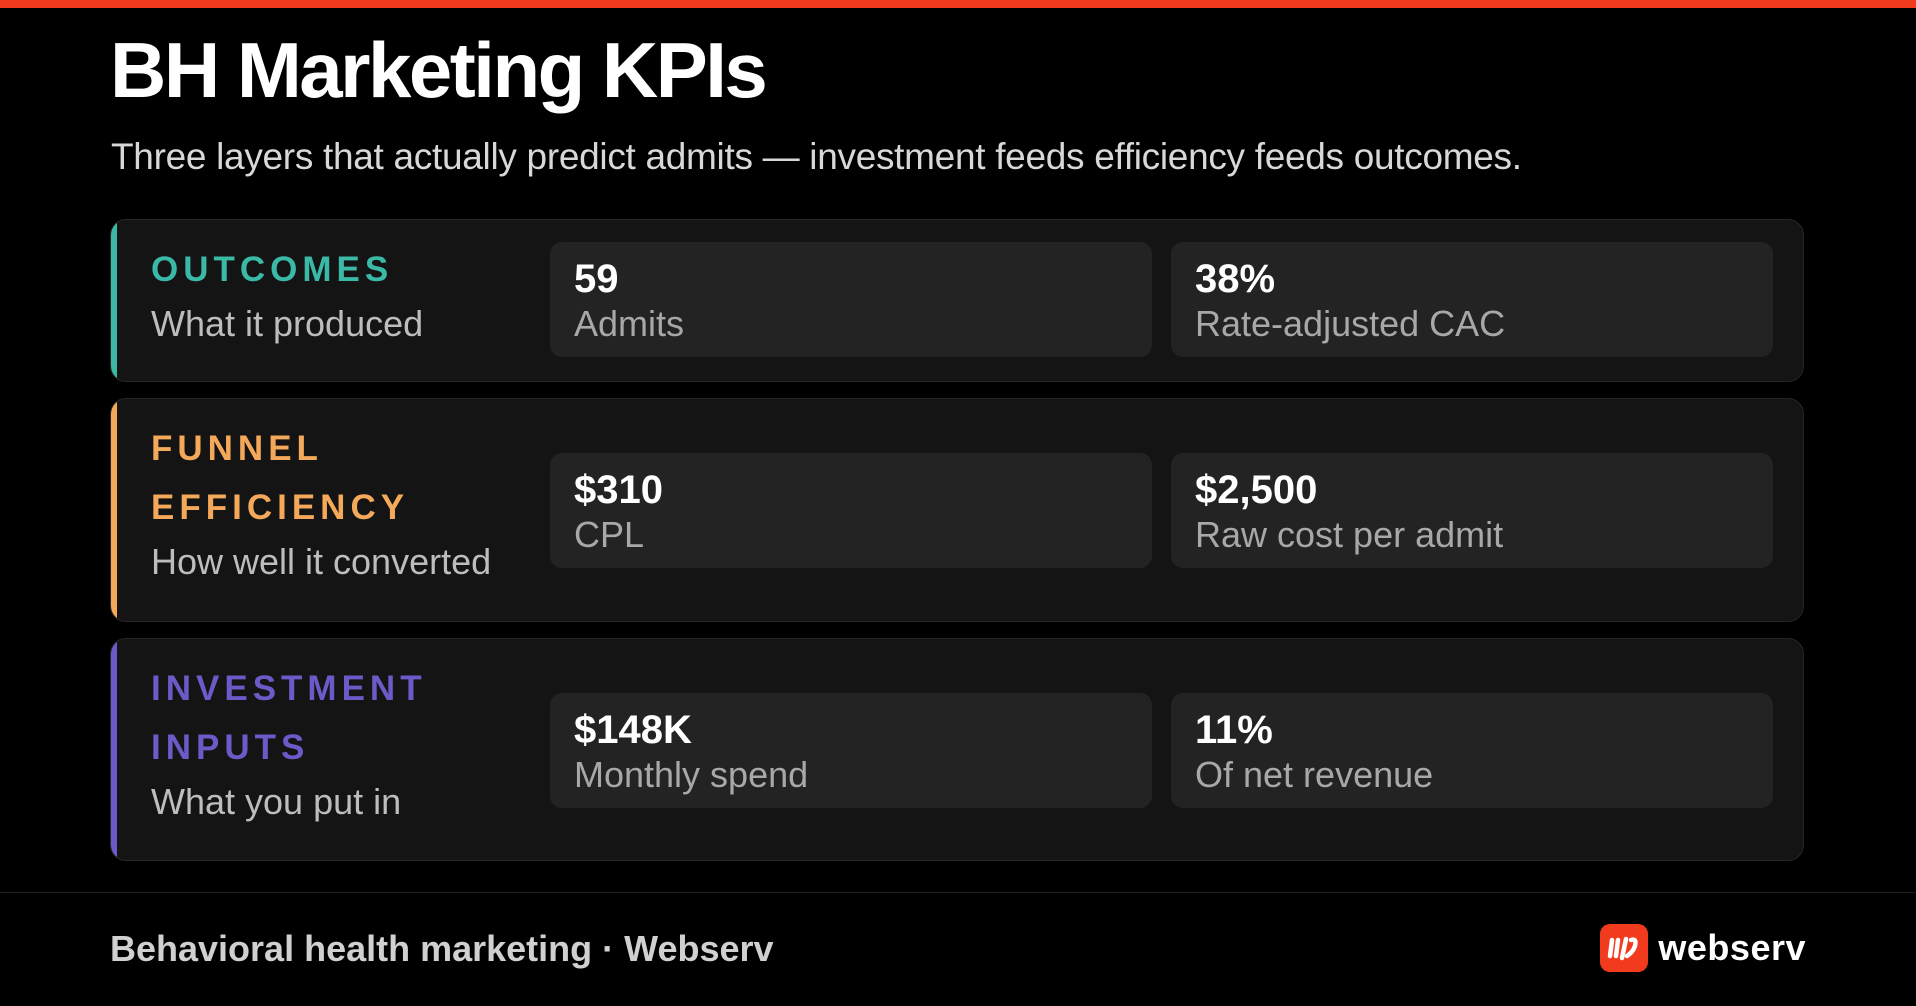 This screenshot has height=1006, width=1916. What do you see at coordinates (272, 269) in the screenshot?
I see `layer-title: OUTCOMES` at bounding box center [272, 269].